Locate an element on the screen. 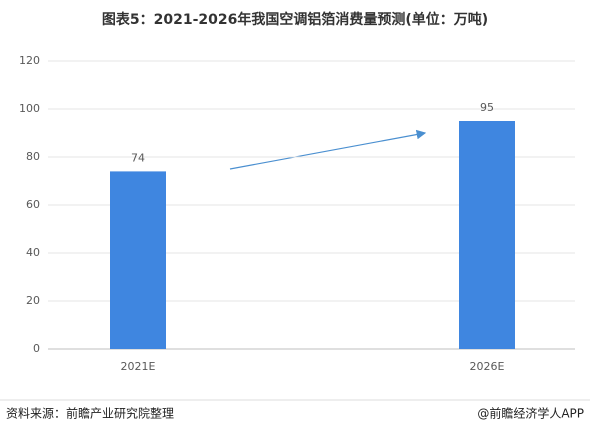  credit: @前瞻经济学人APP is located at coordinates (530, 413).